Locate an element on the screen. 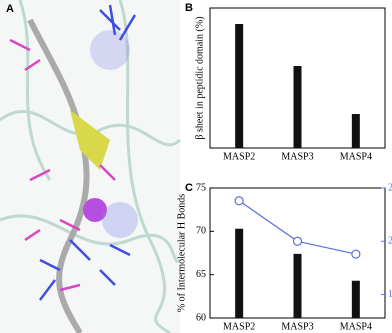 The image size is (392, 333). y2-tick-label: 150 is located at coordinates (390, 294).